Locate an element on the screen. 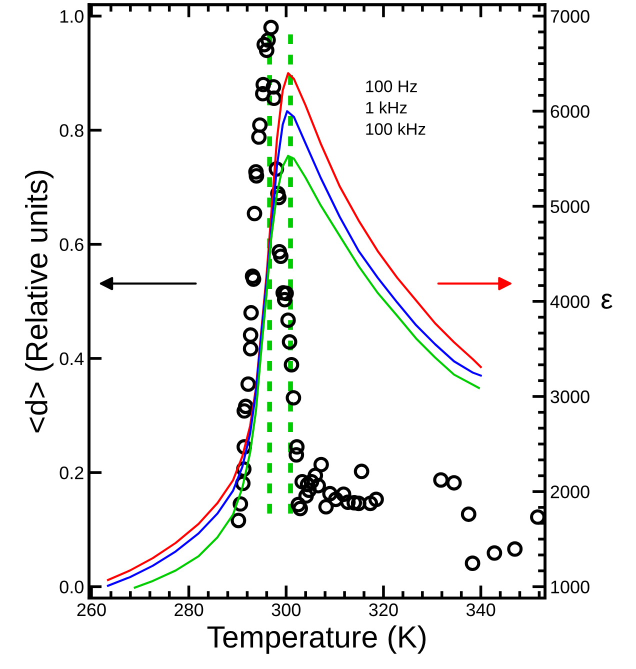 The image size is (636, 669). y-tick-label: 0.4 is located at coordinates (72, 359).